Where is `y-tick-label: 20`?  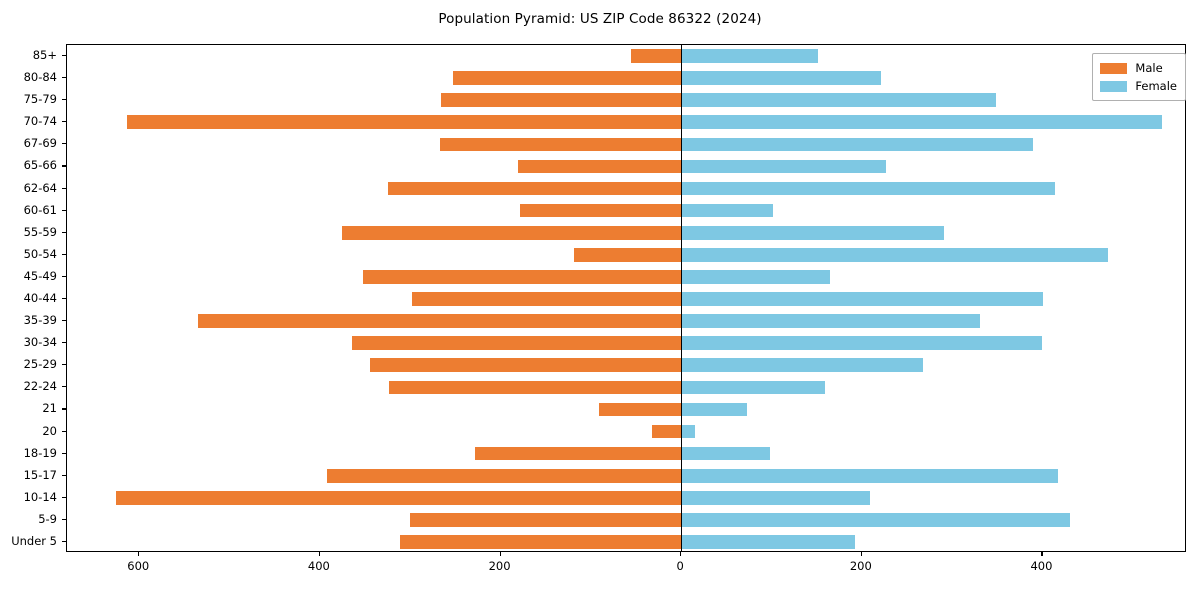 y-tick-label: 20 is located at coordinates (49, 430).